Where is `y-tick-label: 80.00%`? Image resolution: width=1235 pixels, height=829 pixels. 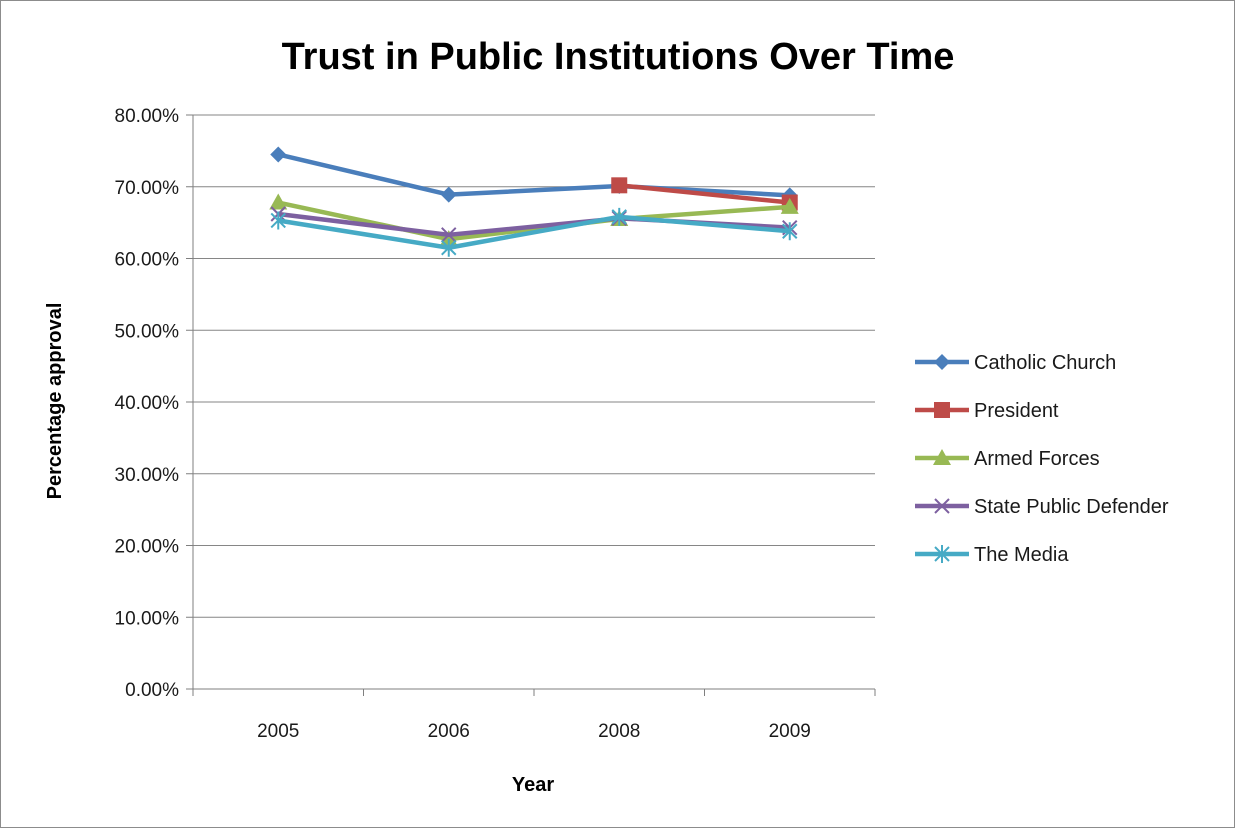
y-tick-label: 80.00% is located at coordinates (147, 116).